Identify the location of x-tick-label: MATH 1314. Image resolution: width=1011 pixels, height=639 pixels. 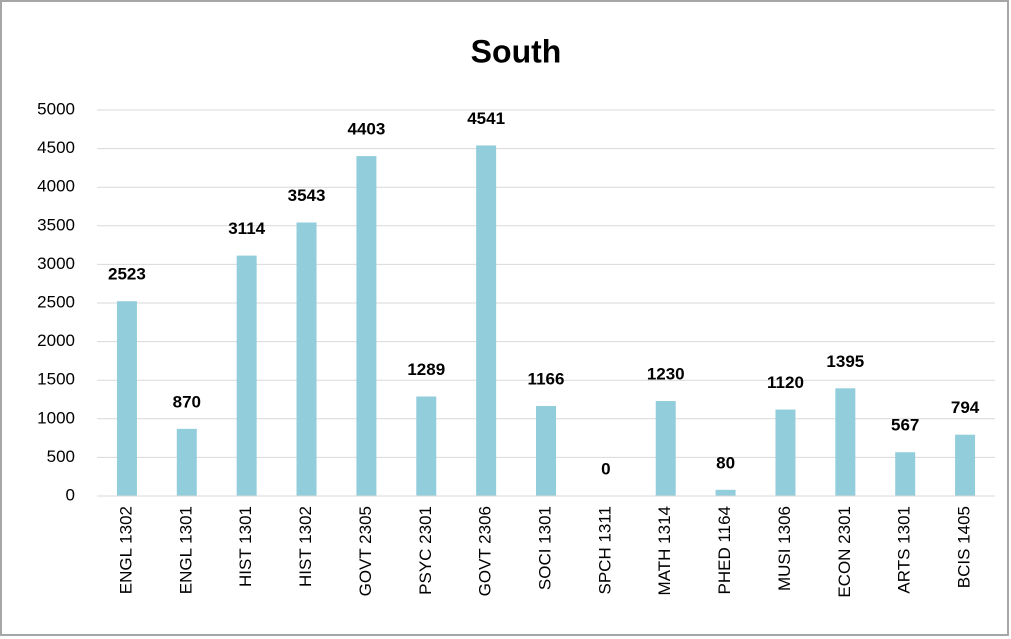
(664, 550).